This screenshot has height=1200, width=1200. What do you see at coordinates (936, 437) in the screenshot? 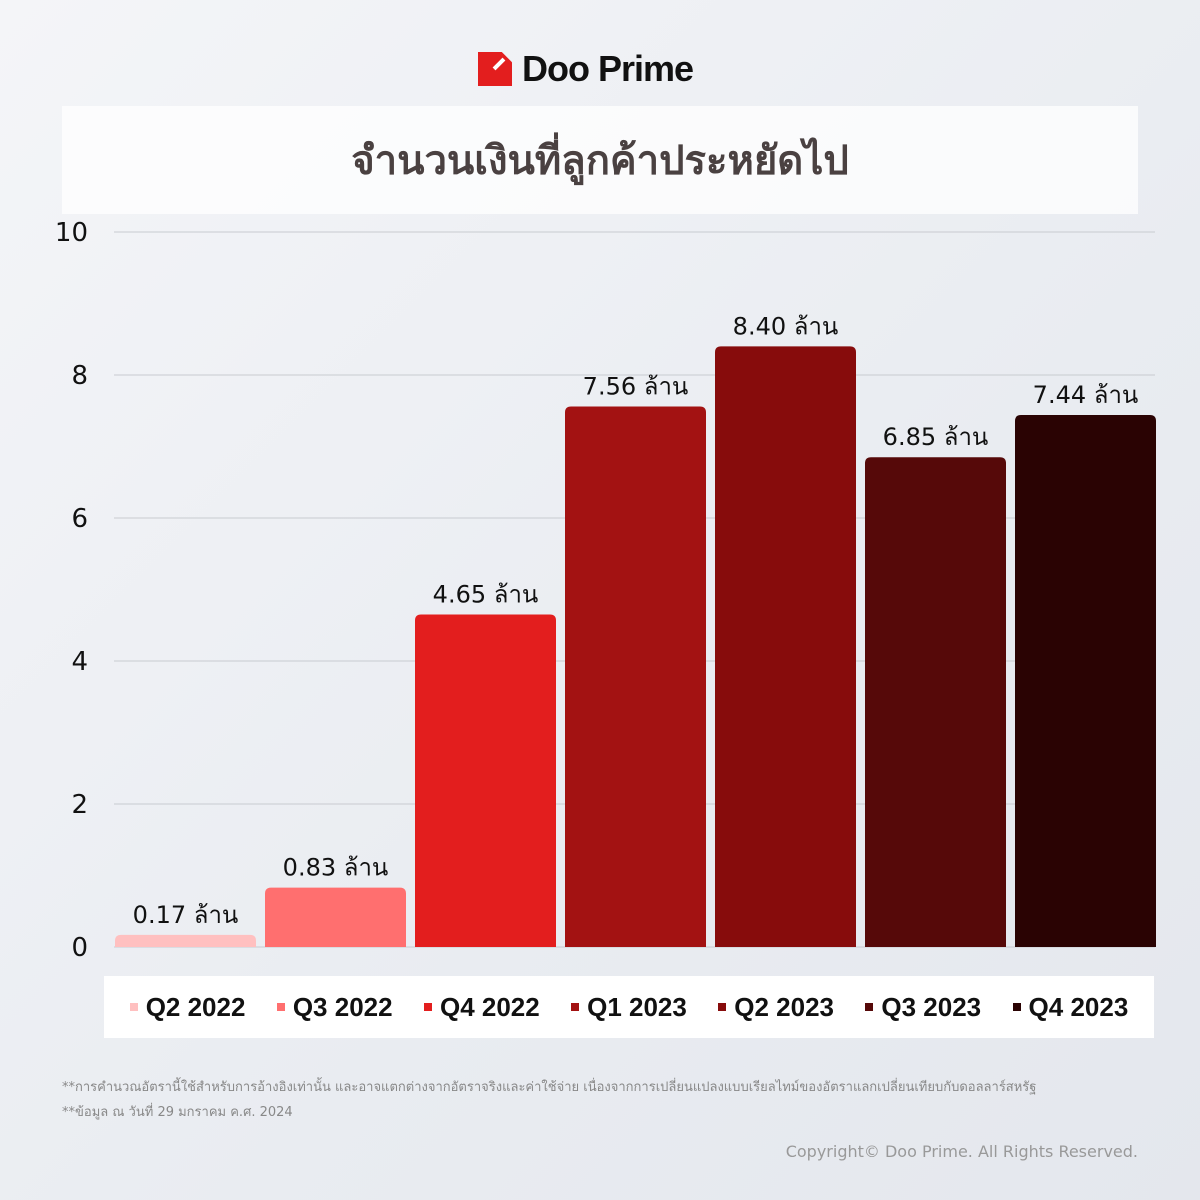
I see `data-label: 6.85 ล้าน` at bounding box center [936, 437].